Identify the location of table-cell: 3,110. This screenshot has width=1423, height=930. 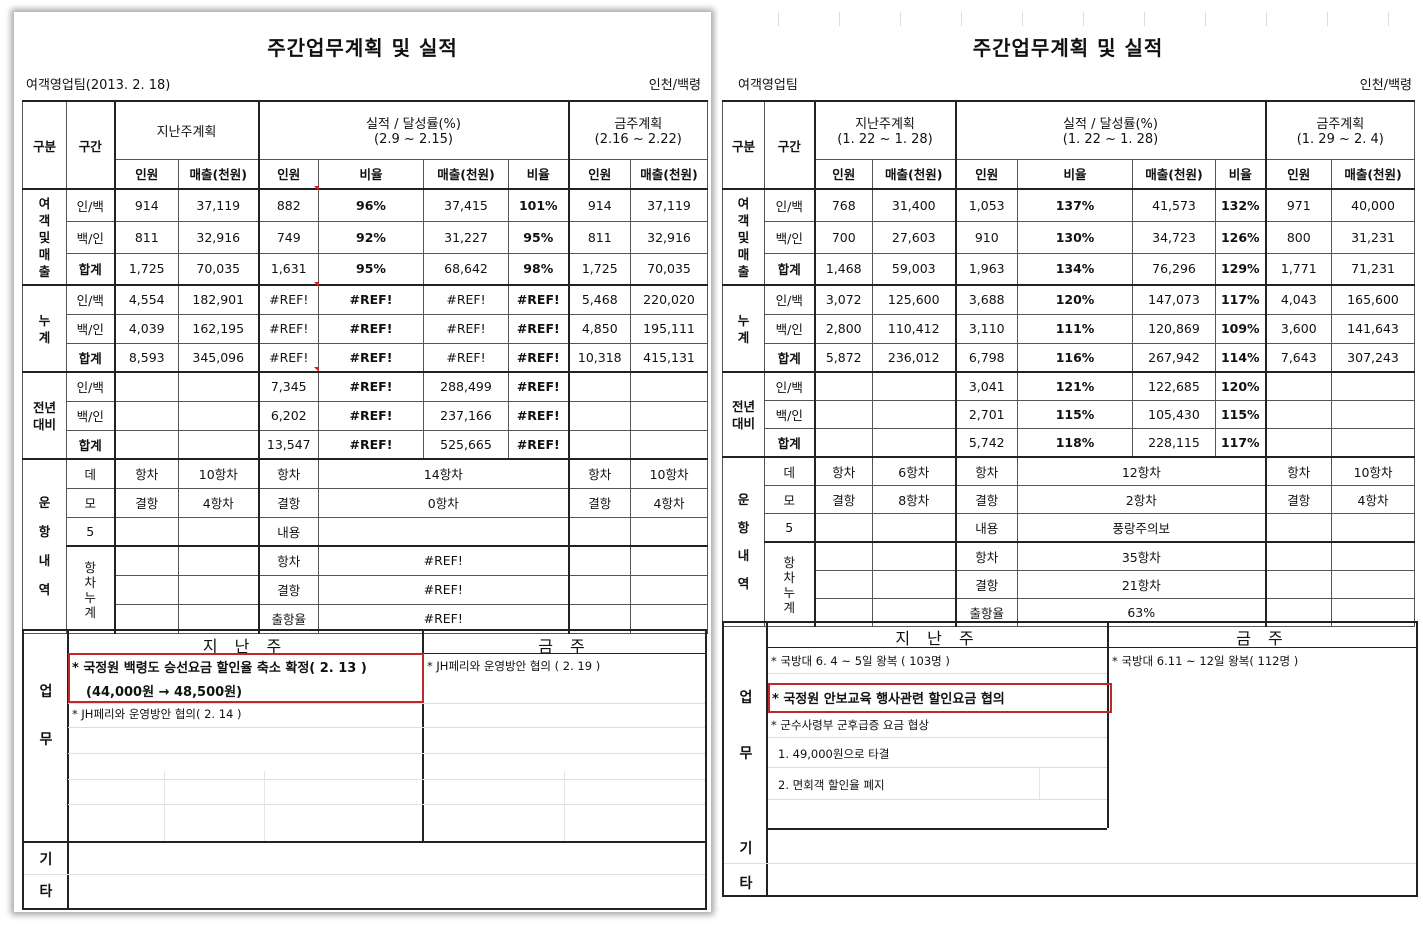
(986, 328).